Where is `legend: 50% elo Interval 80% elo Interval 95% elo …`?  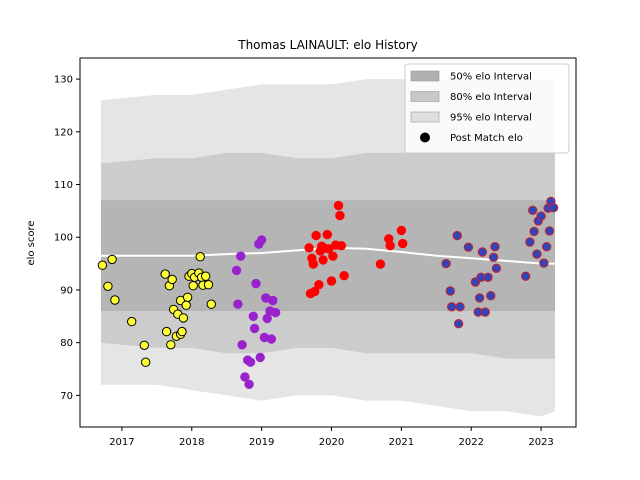 legend: 50% elo Interval 80% elo Interval 95% elo … is located at coordinates (487, 108).